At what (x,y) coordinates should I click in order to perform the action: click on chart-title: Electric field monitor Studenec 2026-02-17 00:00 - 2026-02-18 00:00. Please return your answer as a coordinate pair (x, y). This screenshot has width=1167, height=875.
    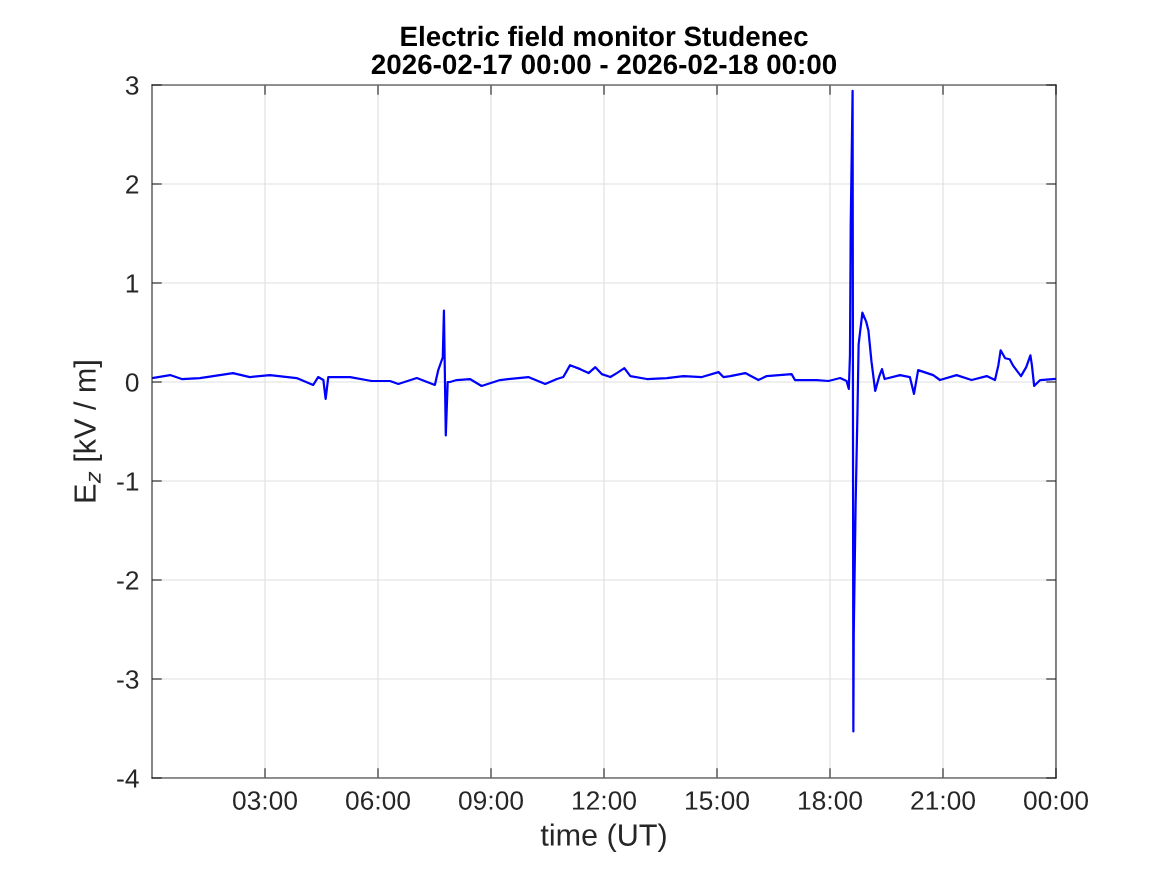
    Looking at the image, I should click on (604, 50).